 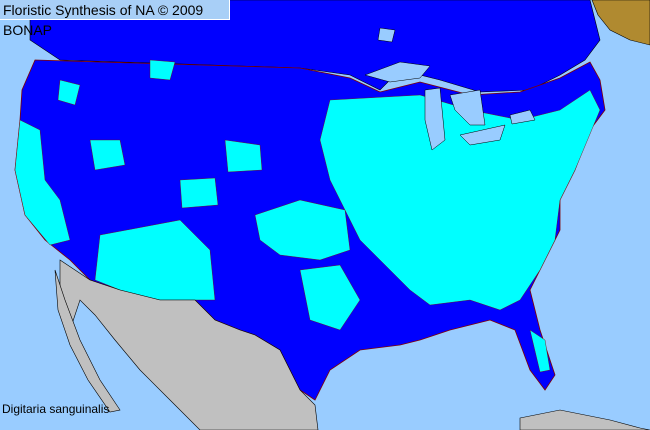 What do you see at coordinates (584, 419) in the screenshot?
I see `cuba-region` at bounding box center [584, 419].